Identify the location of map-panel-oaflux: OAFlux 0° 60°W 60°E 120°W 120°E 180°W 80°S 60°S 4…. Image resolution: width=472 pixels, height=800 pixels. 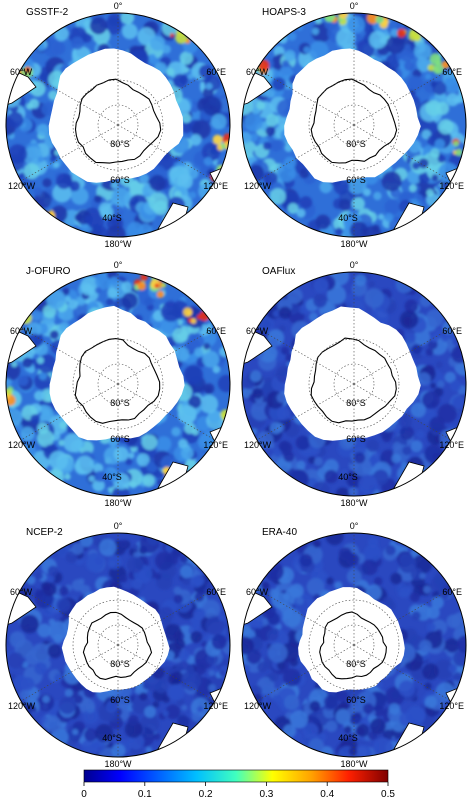
(354, 384).